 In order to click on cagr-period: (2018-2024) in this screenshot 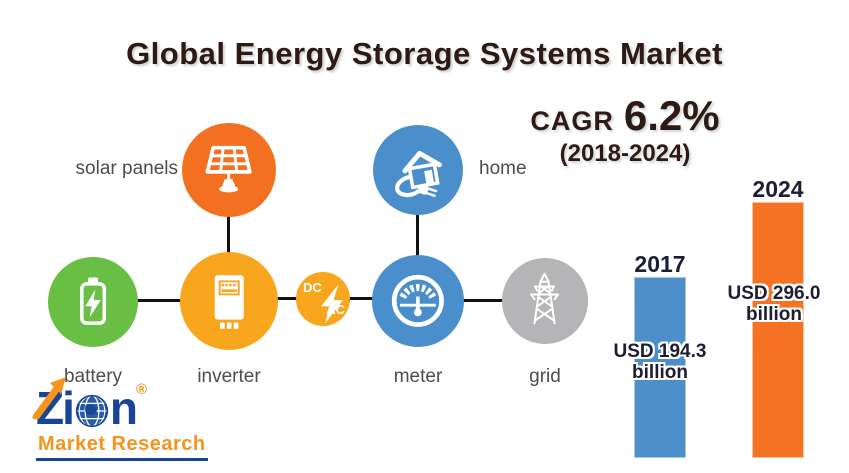, I will do `click(625, 153)`.